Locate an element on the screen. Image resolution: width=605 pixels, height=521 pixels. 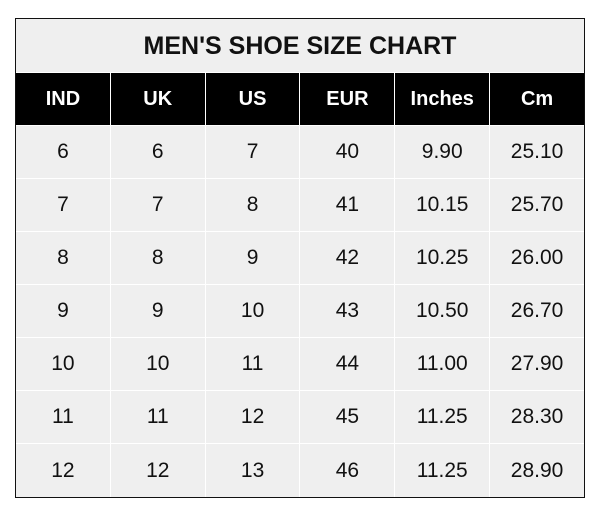
table-cell: 26.70 is located at coordinates (537, 311).